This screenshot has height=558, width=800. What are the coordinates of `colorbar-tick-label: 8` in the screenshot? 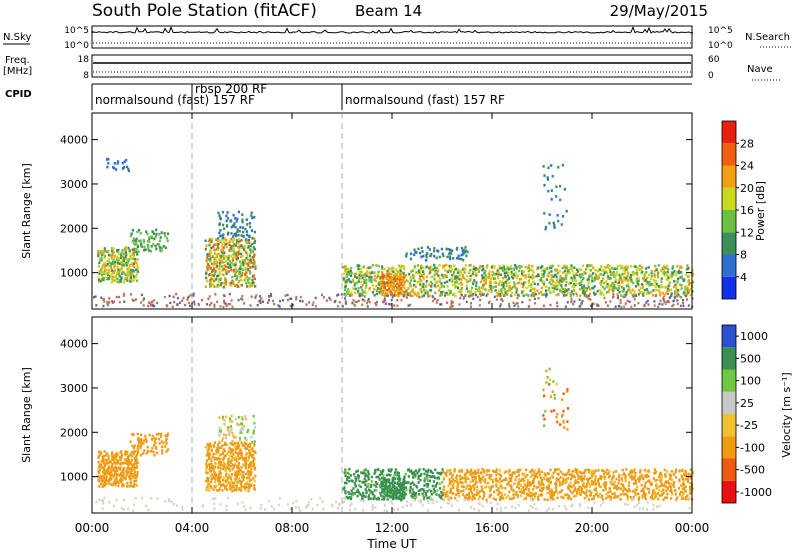 It's located at (743, 255).